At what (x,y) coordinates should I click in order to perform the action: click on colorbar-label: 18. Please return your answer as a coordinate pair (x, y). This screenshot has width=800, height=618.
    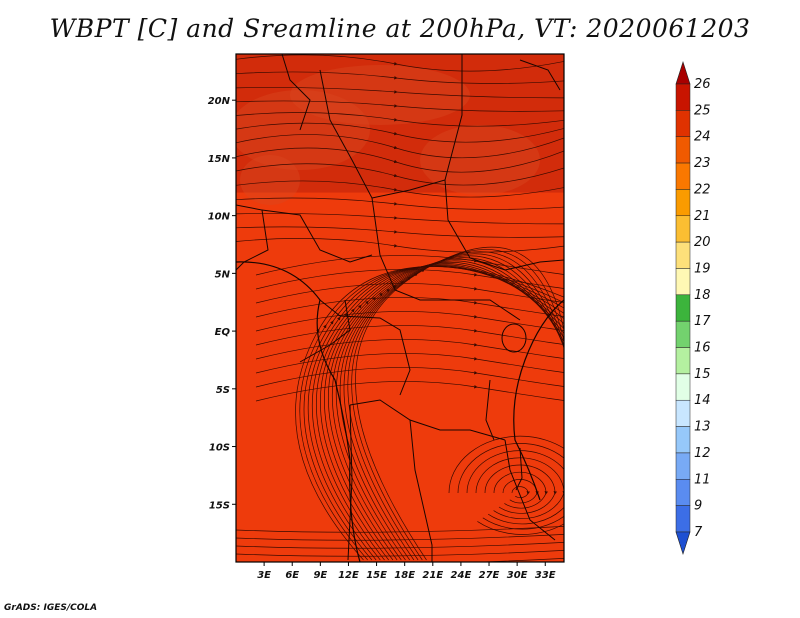
    Looking at the image, I should click on (702, 295).